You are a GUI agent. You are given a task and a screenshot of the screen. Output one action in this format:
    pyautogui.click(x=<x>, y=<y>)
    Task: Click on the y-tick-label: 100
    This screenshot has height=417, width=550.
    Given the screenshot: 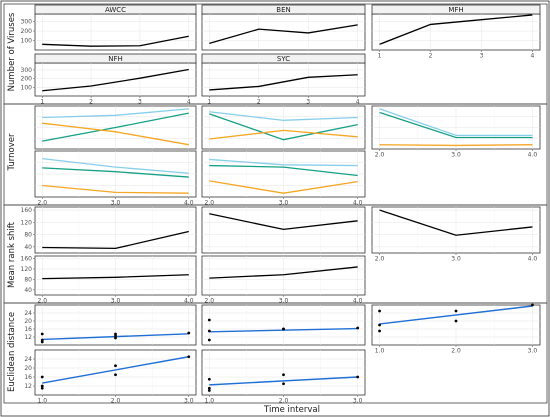 What is the action you would take?
    pyautogui.click(x=27, y=41)
    